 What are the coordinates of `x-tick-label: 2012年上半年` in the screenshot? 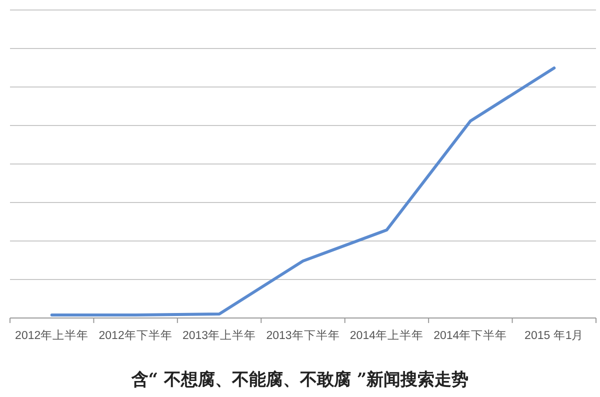 It's located at (52, 335).